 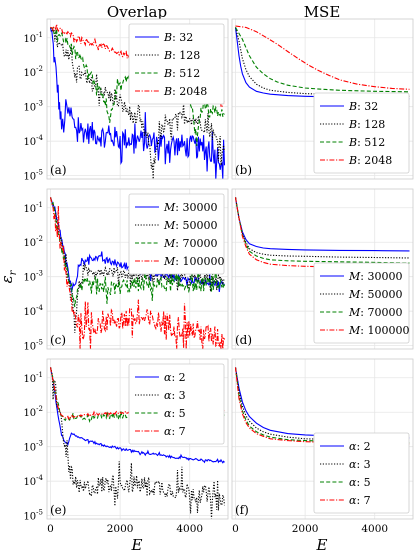 I want to click on panel-d: (d) M: 30000 M: 50000 M: 70000 M: 100000, so click(x=322, y=269).